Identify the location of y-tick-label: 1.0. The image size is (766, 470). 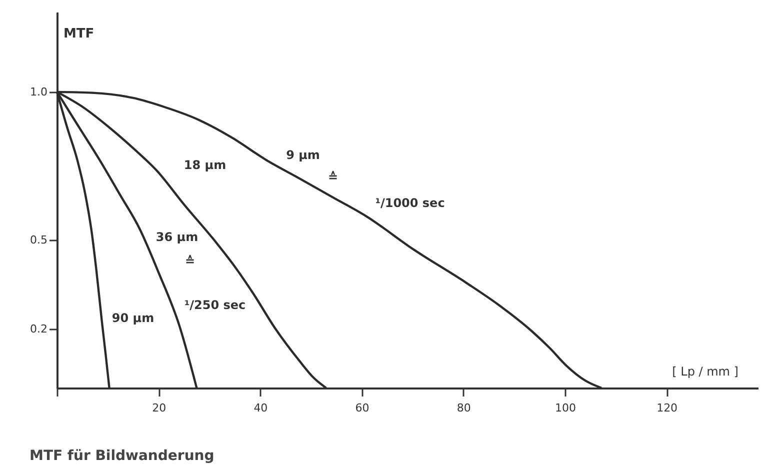
(39, 91).